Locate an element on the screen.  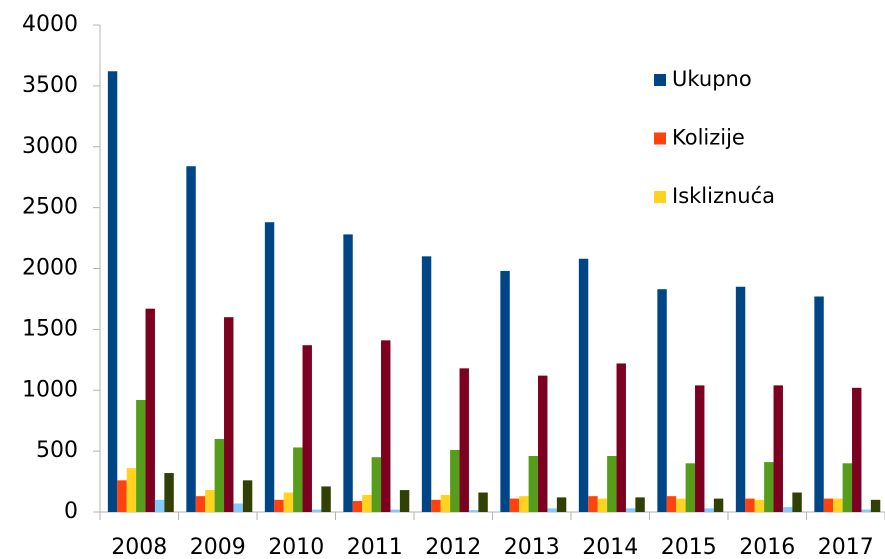
x-tick-label: 2013 is located at coordinates (532, 547).